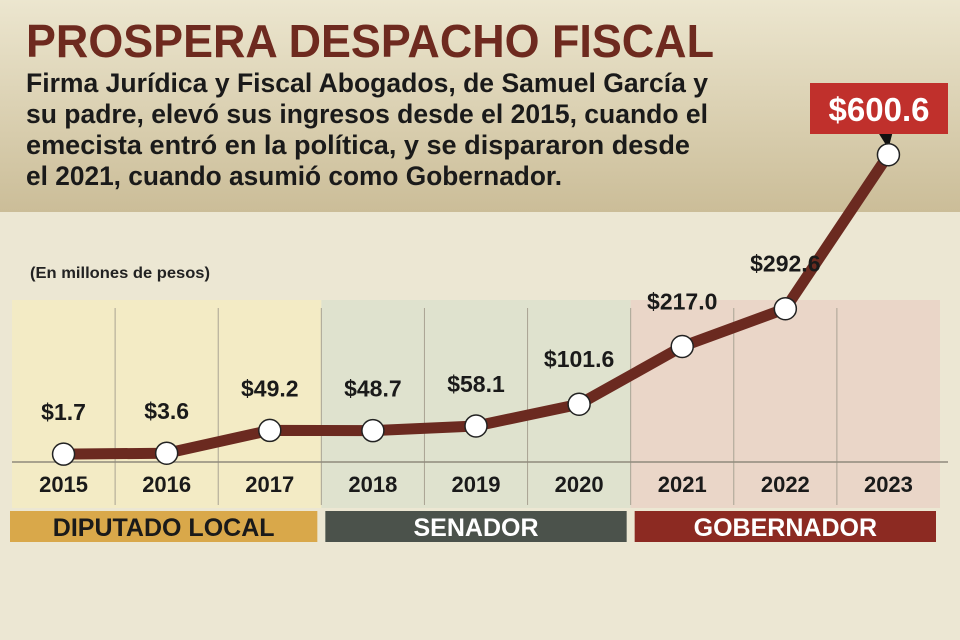 Image resolution: width=960 pixels, height=640 pixels. Describe the element at coordinates (63, 484) in the screenshot. I see `x-tick-label: 2015` at that location.